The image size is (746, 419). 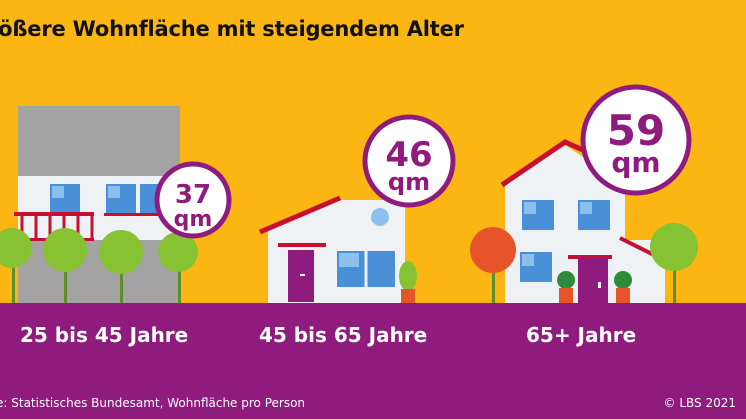 What do you see at coordinates (584, 263) in the screenshot?
I see `tree-group-right` at bounding box center [584, 263].